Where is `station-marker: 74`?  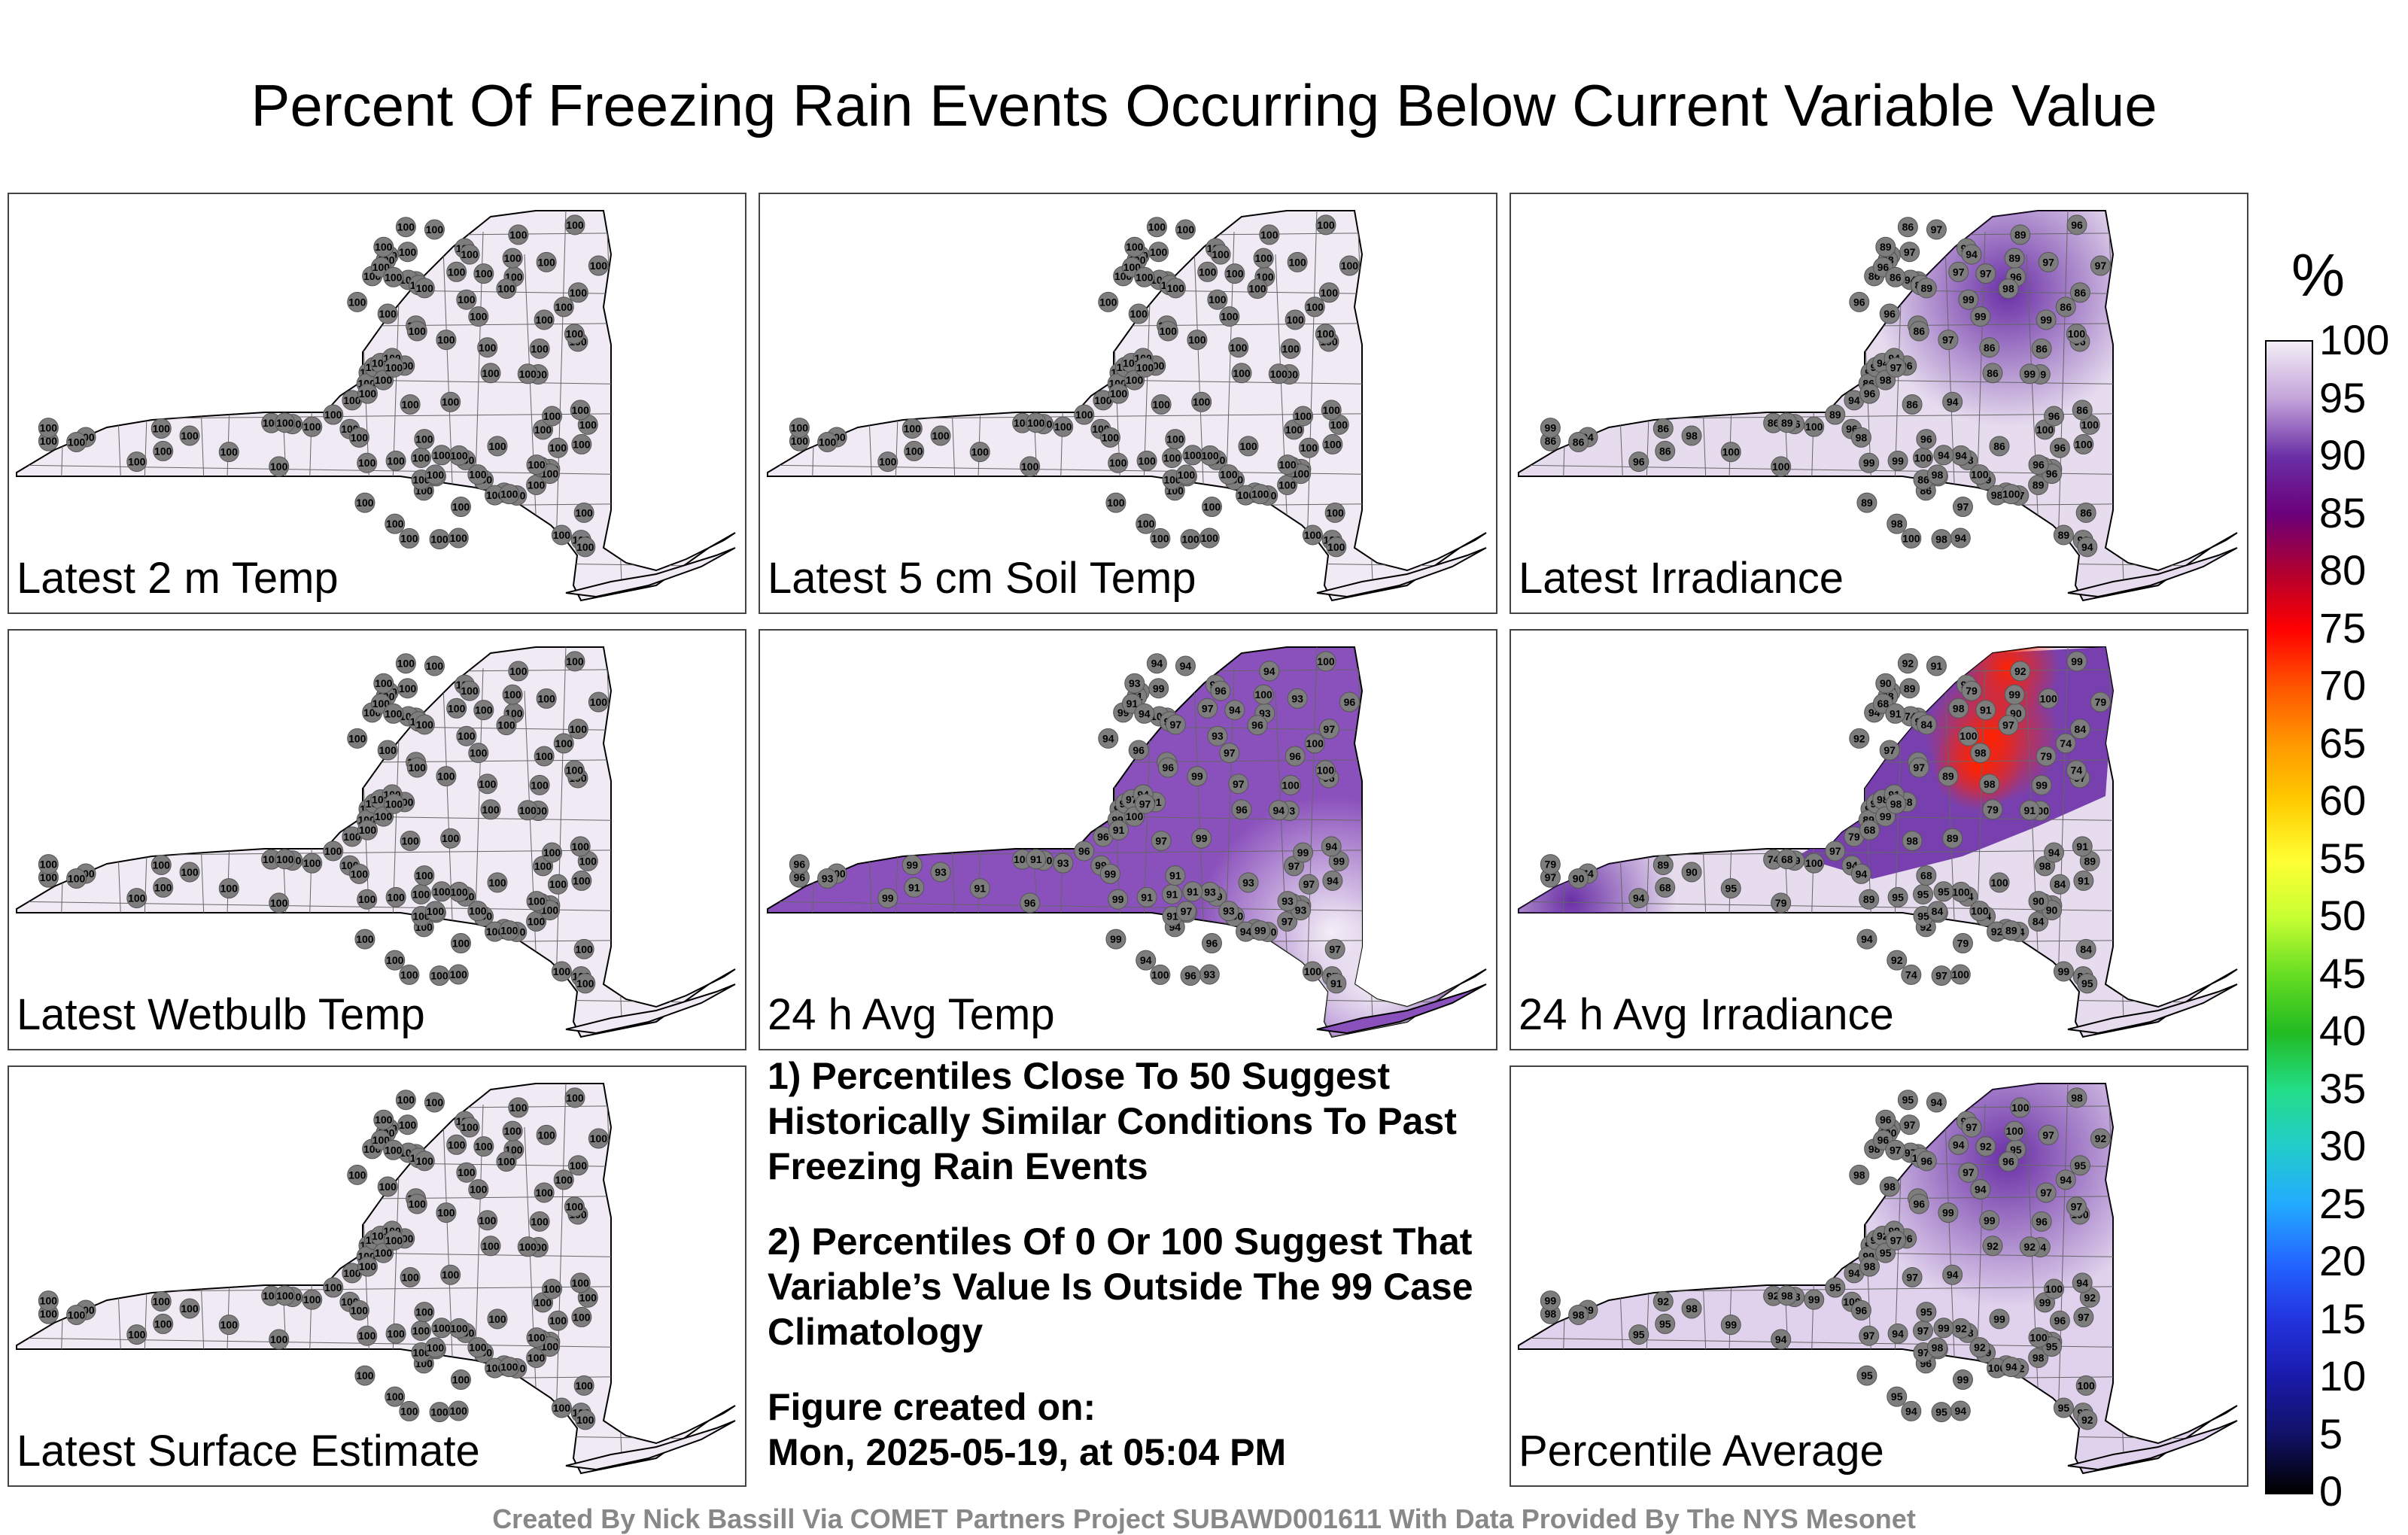
station-marker: 74 is located at coordinates (1911, 974).